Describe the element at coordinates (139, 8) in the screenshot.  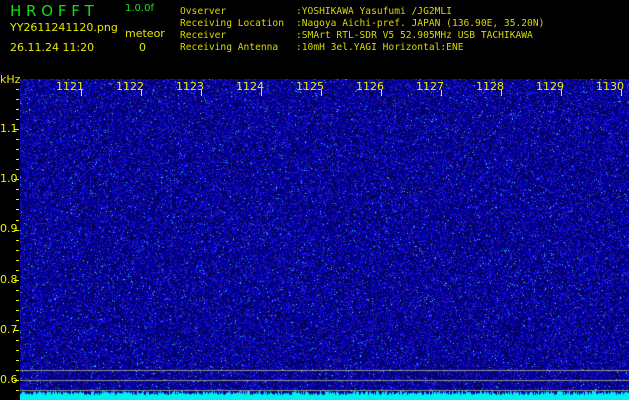
I see `version: 1.0.0f` at that location.